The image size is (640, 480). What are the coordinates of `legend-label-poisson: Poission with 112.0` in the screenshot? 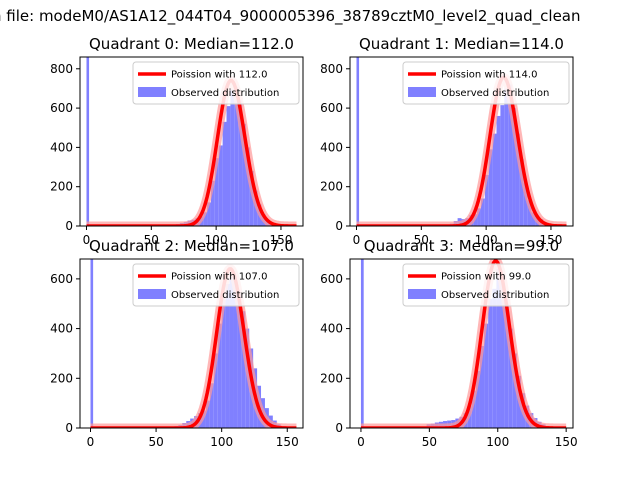 It's located at (219, 75).